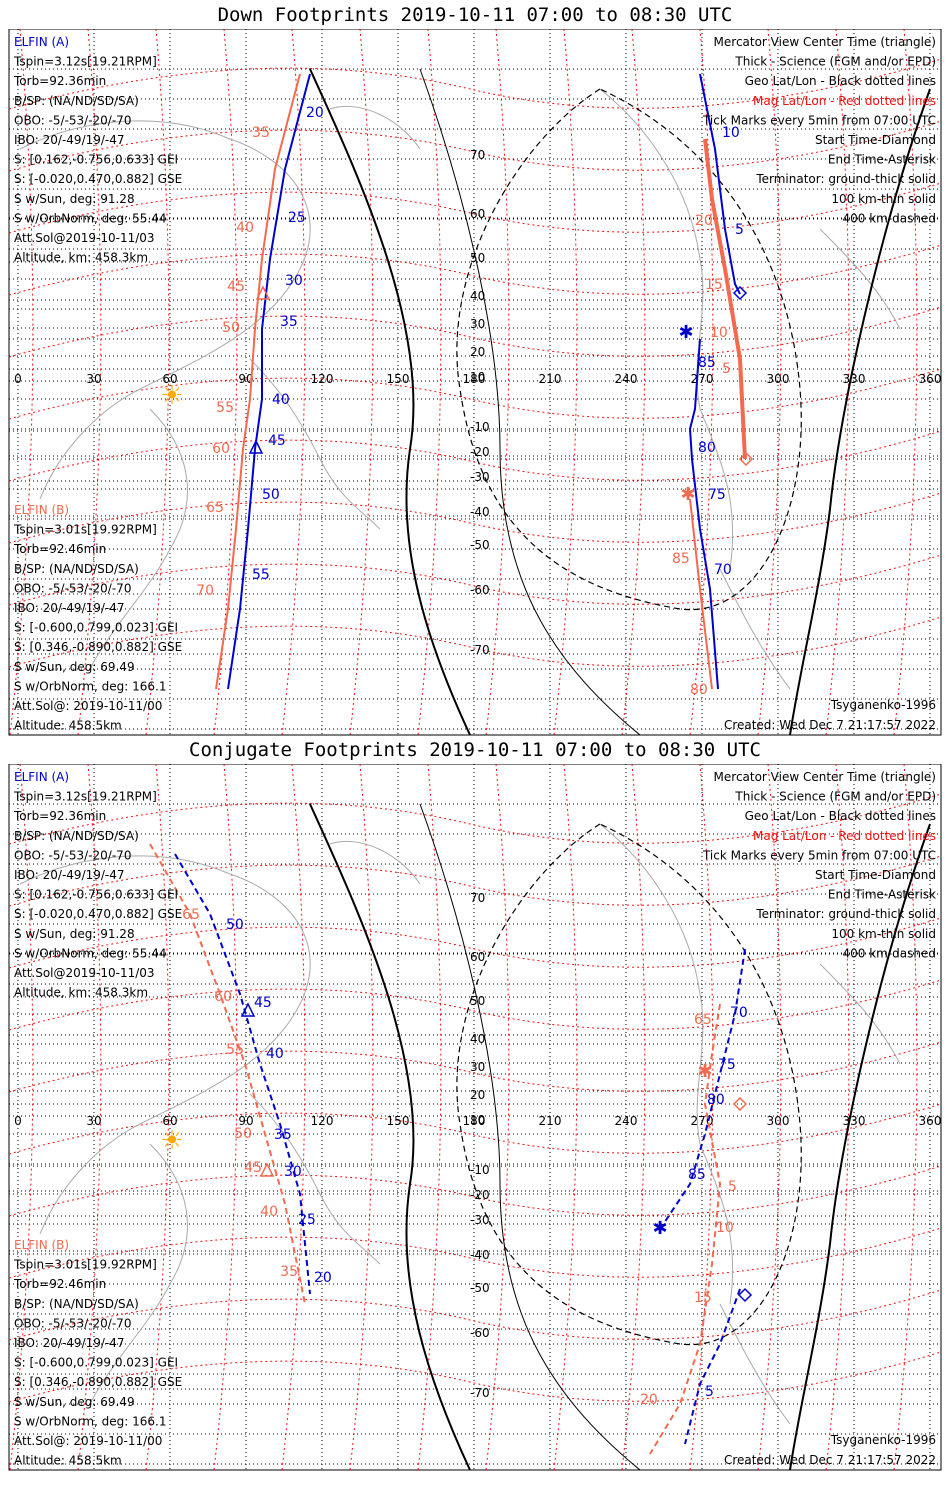 This screenshot has height=1500, width=950. Describe the element at coordinates (138, 539) in the screenshot. I see `coastline` at that location.